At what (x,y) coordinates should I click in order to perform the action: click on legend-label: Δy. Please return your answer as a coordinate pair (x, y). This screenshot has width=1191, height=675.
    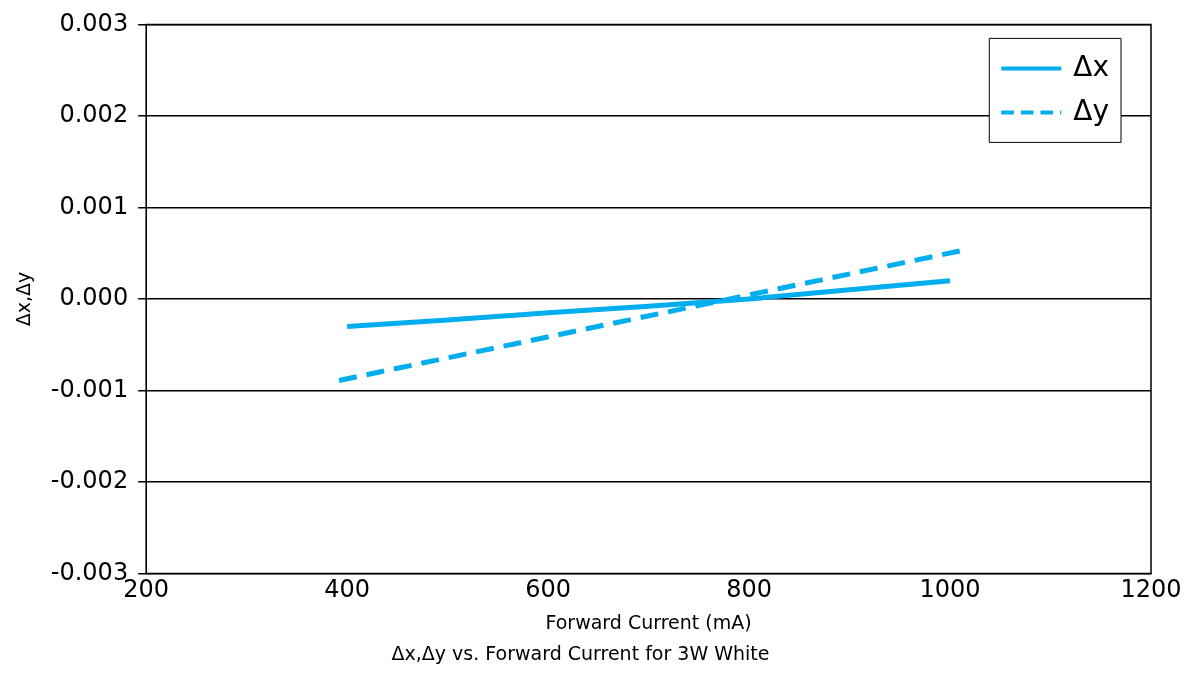
    Looking at the image, I should click on (1091, 110).